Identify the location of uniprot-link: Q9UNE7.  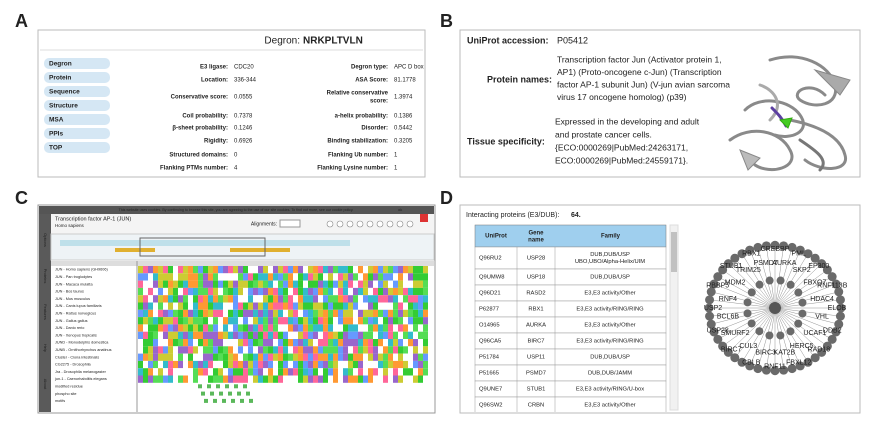
(490, 390).